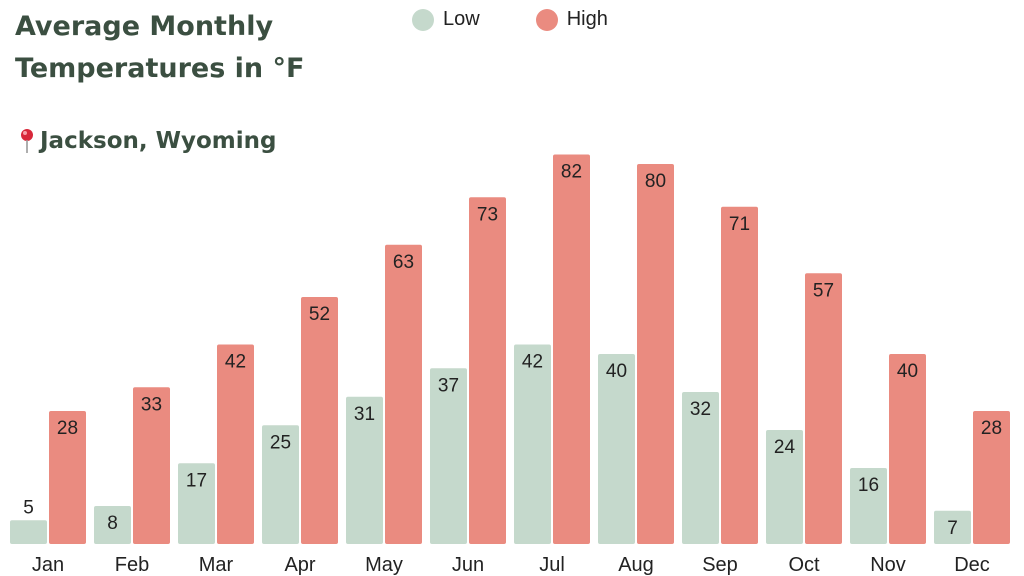 The image size is (1024, 576). What do you see at coordinates (160, 47) in the screenshot?
I see `chart-title: Average Monthly Temperatures in °F` at bounding box center [160, 47].